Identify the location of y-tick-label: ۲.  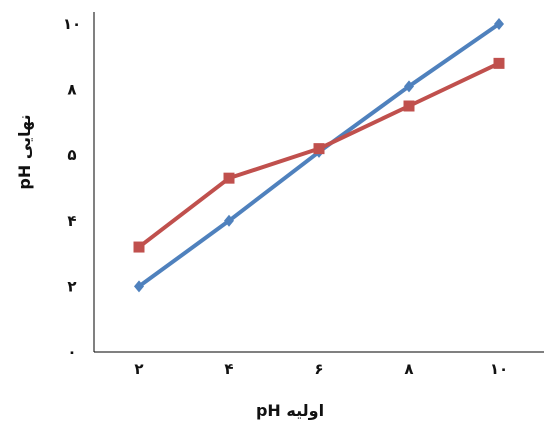
(71, 286).